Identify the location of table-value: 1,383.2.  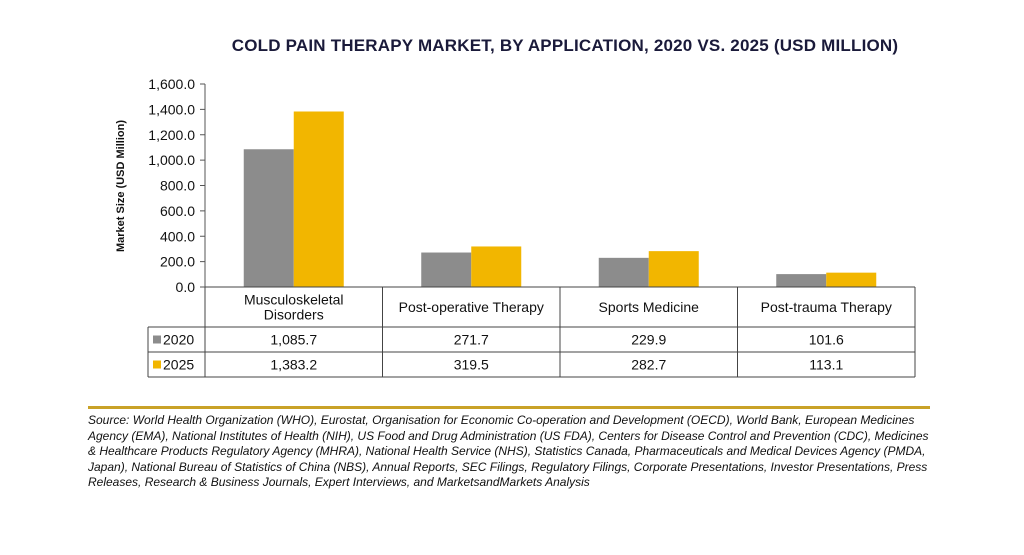
(293, 365).